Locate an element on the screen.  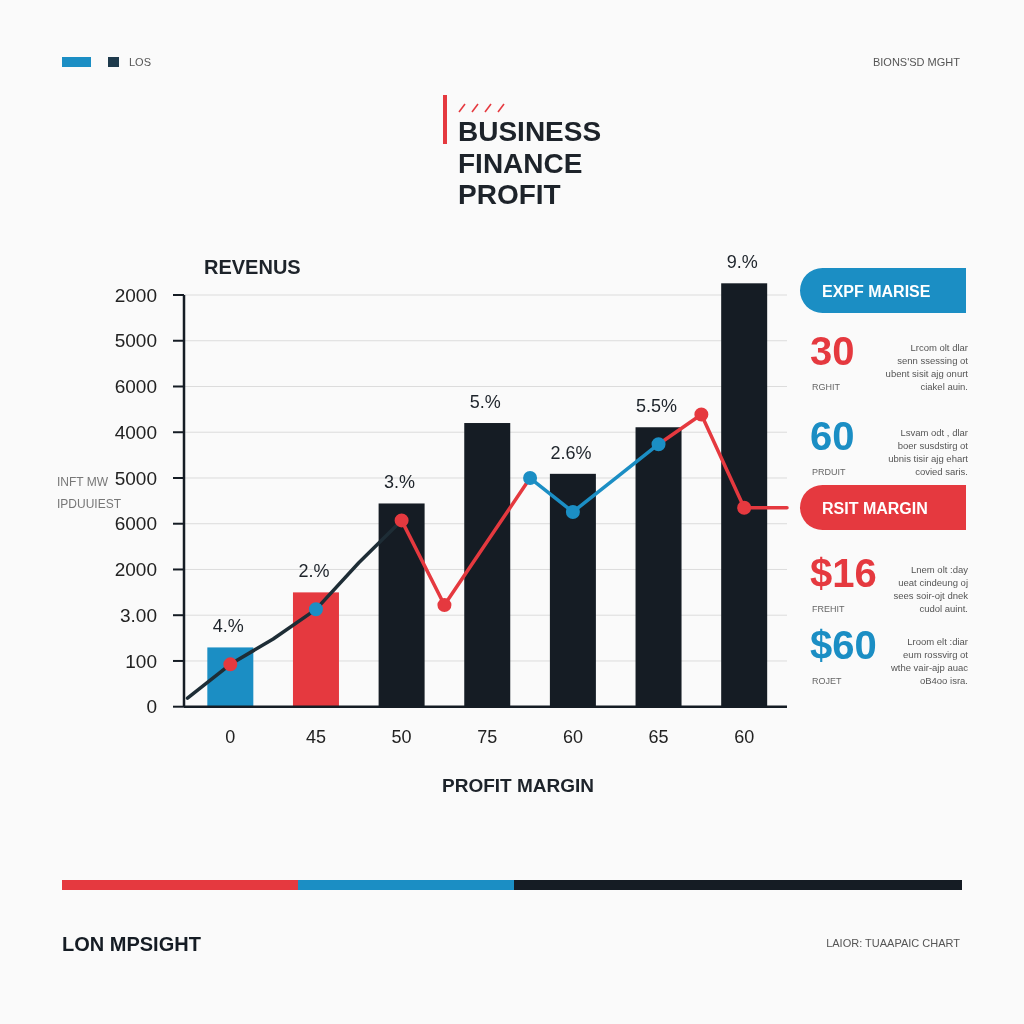
text: Lroom elt :diar eum rossvirg ot wthe vair-ajp auac oB4oo isra. is located at coordinates (929, 661).